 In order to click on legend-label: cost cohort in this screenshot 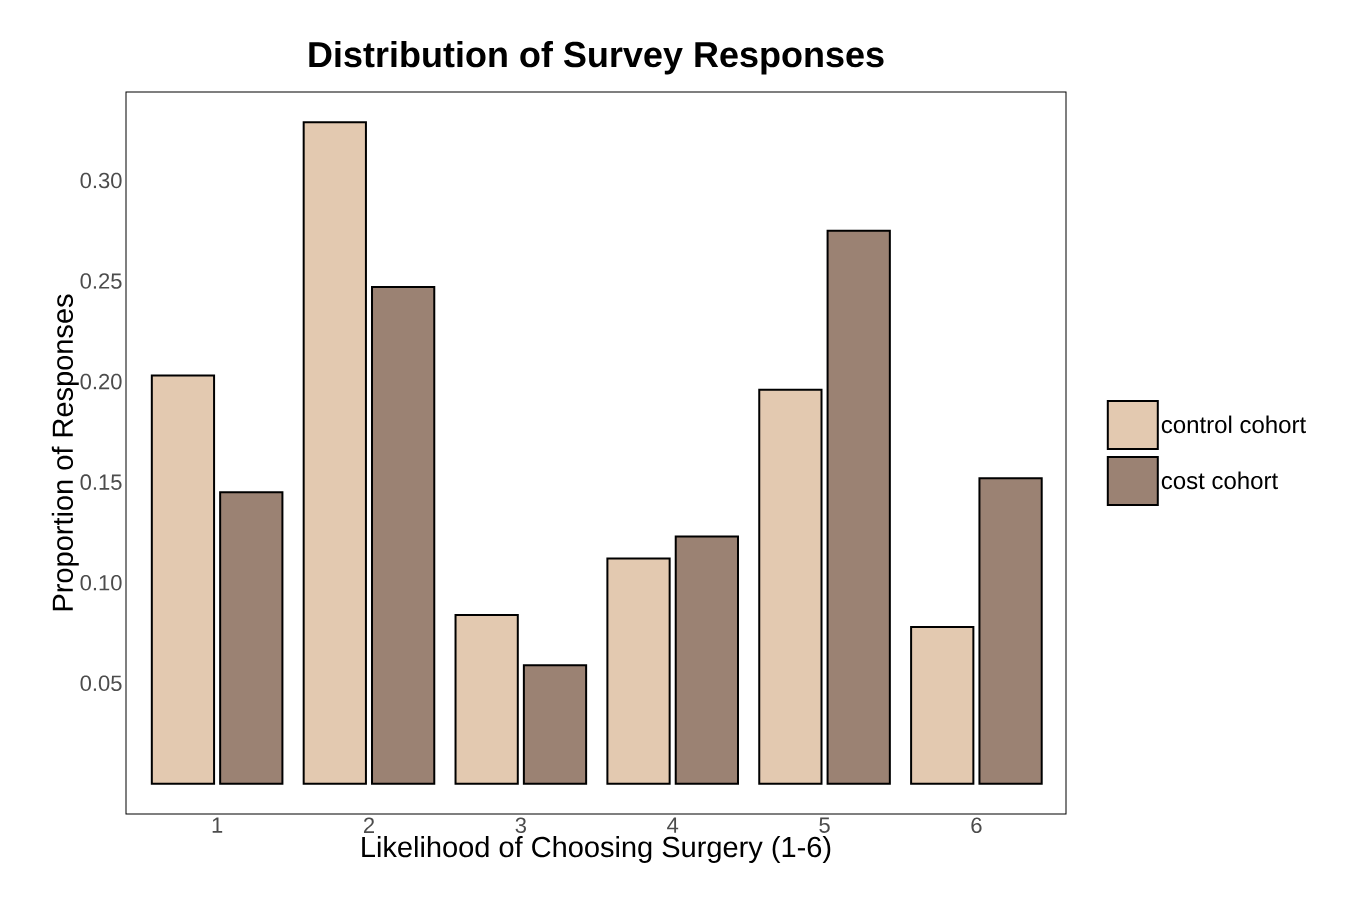, I will do `click(1219, 480)`.